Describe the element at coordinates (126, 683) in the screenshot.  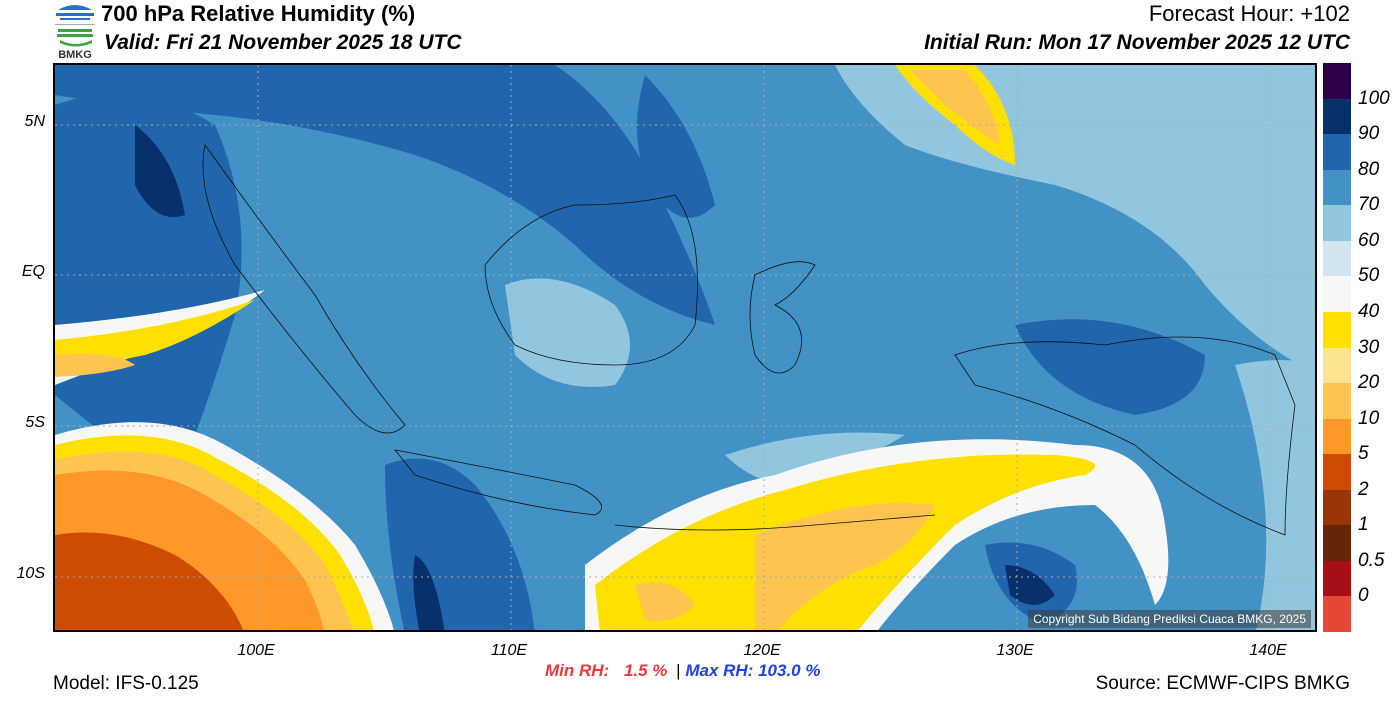
I see `model-label: Model: IFS-0.125` at that location.